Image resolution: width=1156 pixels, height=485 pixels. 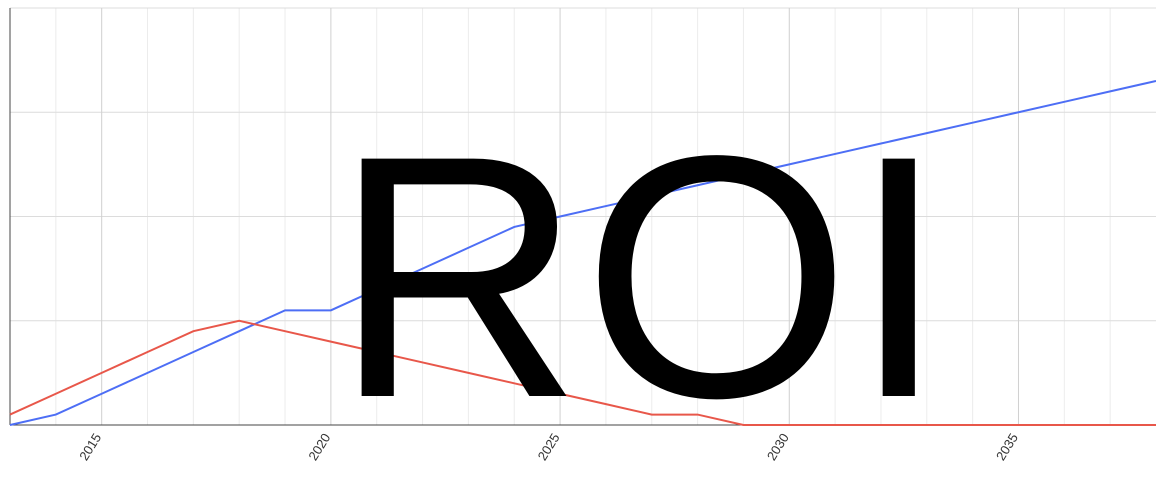 What do you see at coordinates (90, 447) in the screenshot?
I see `x-tick-label: 2015` at bounding box center [90, 447].